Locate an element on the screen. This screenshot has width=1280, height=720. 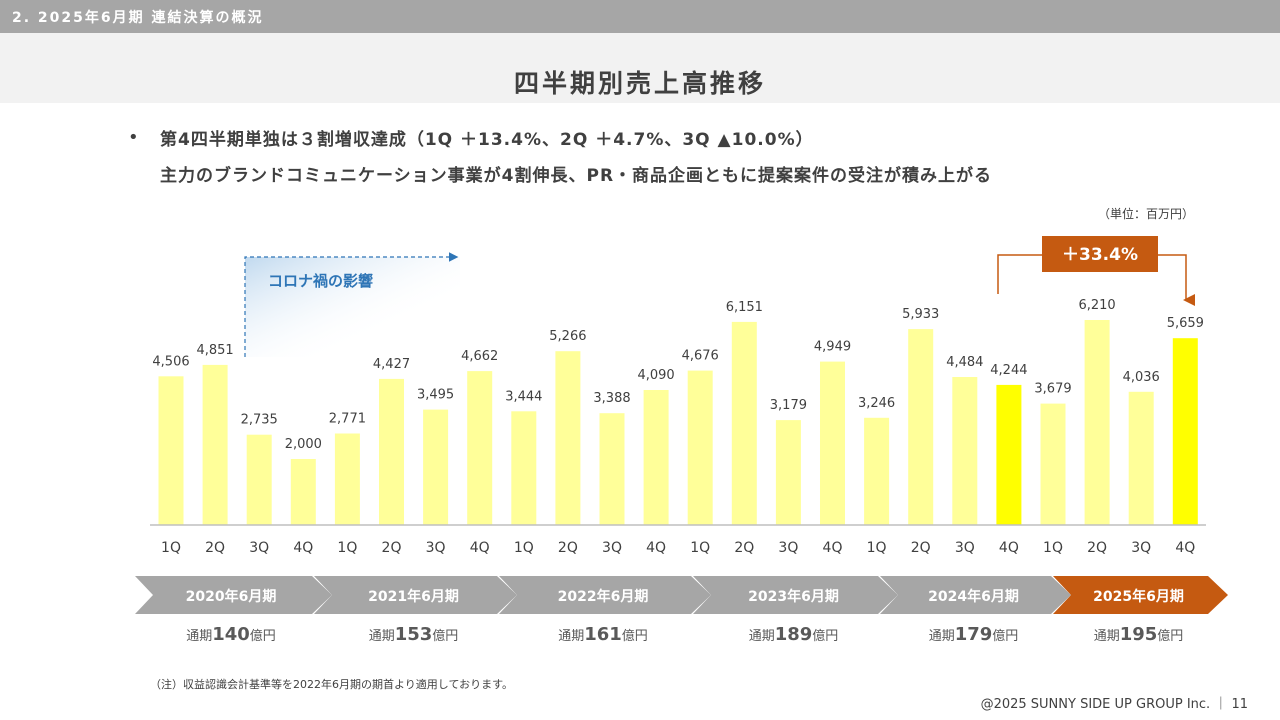
era-arrow-2023 is located at coordinates (795, 595).